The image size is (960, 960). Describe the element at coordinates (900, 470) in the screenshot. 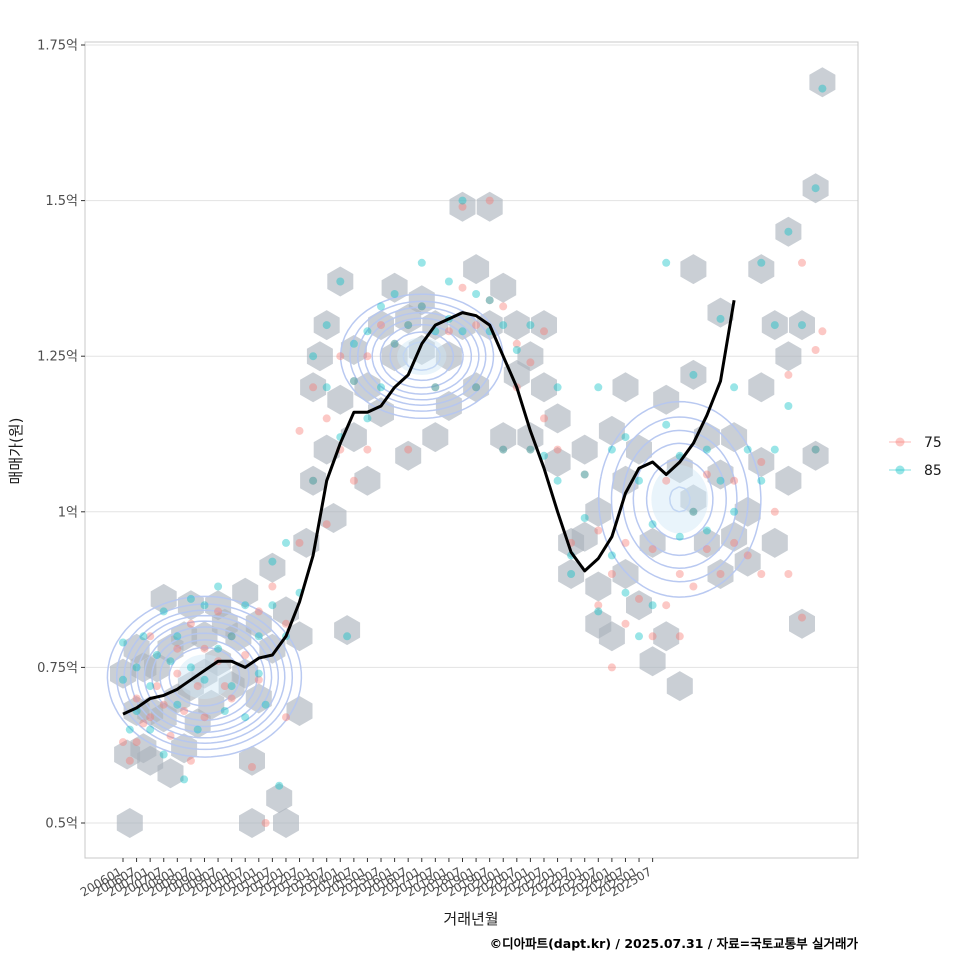

I see `legend-key-point` at that location.